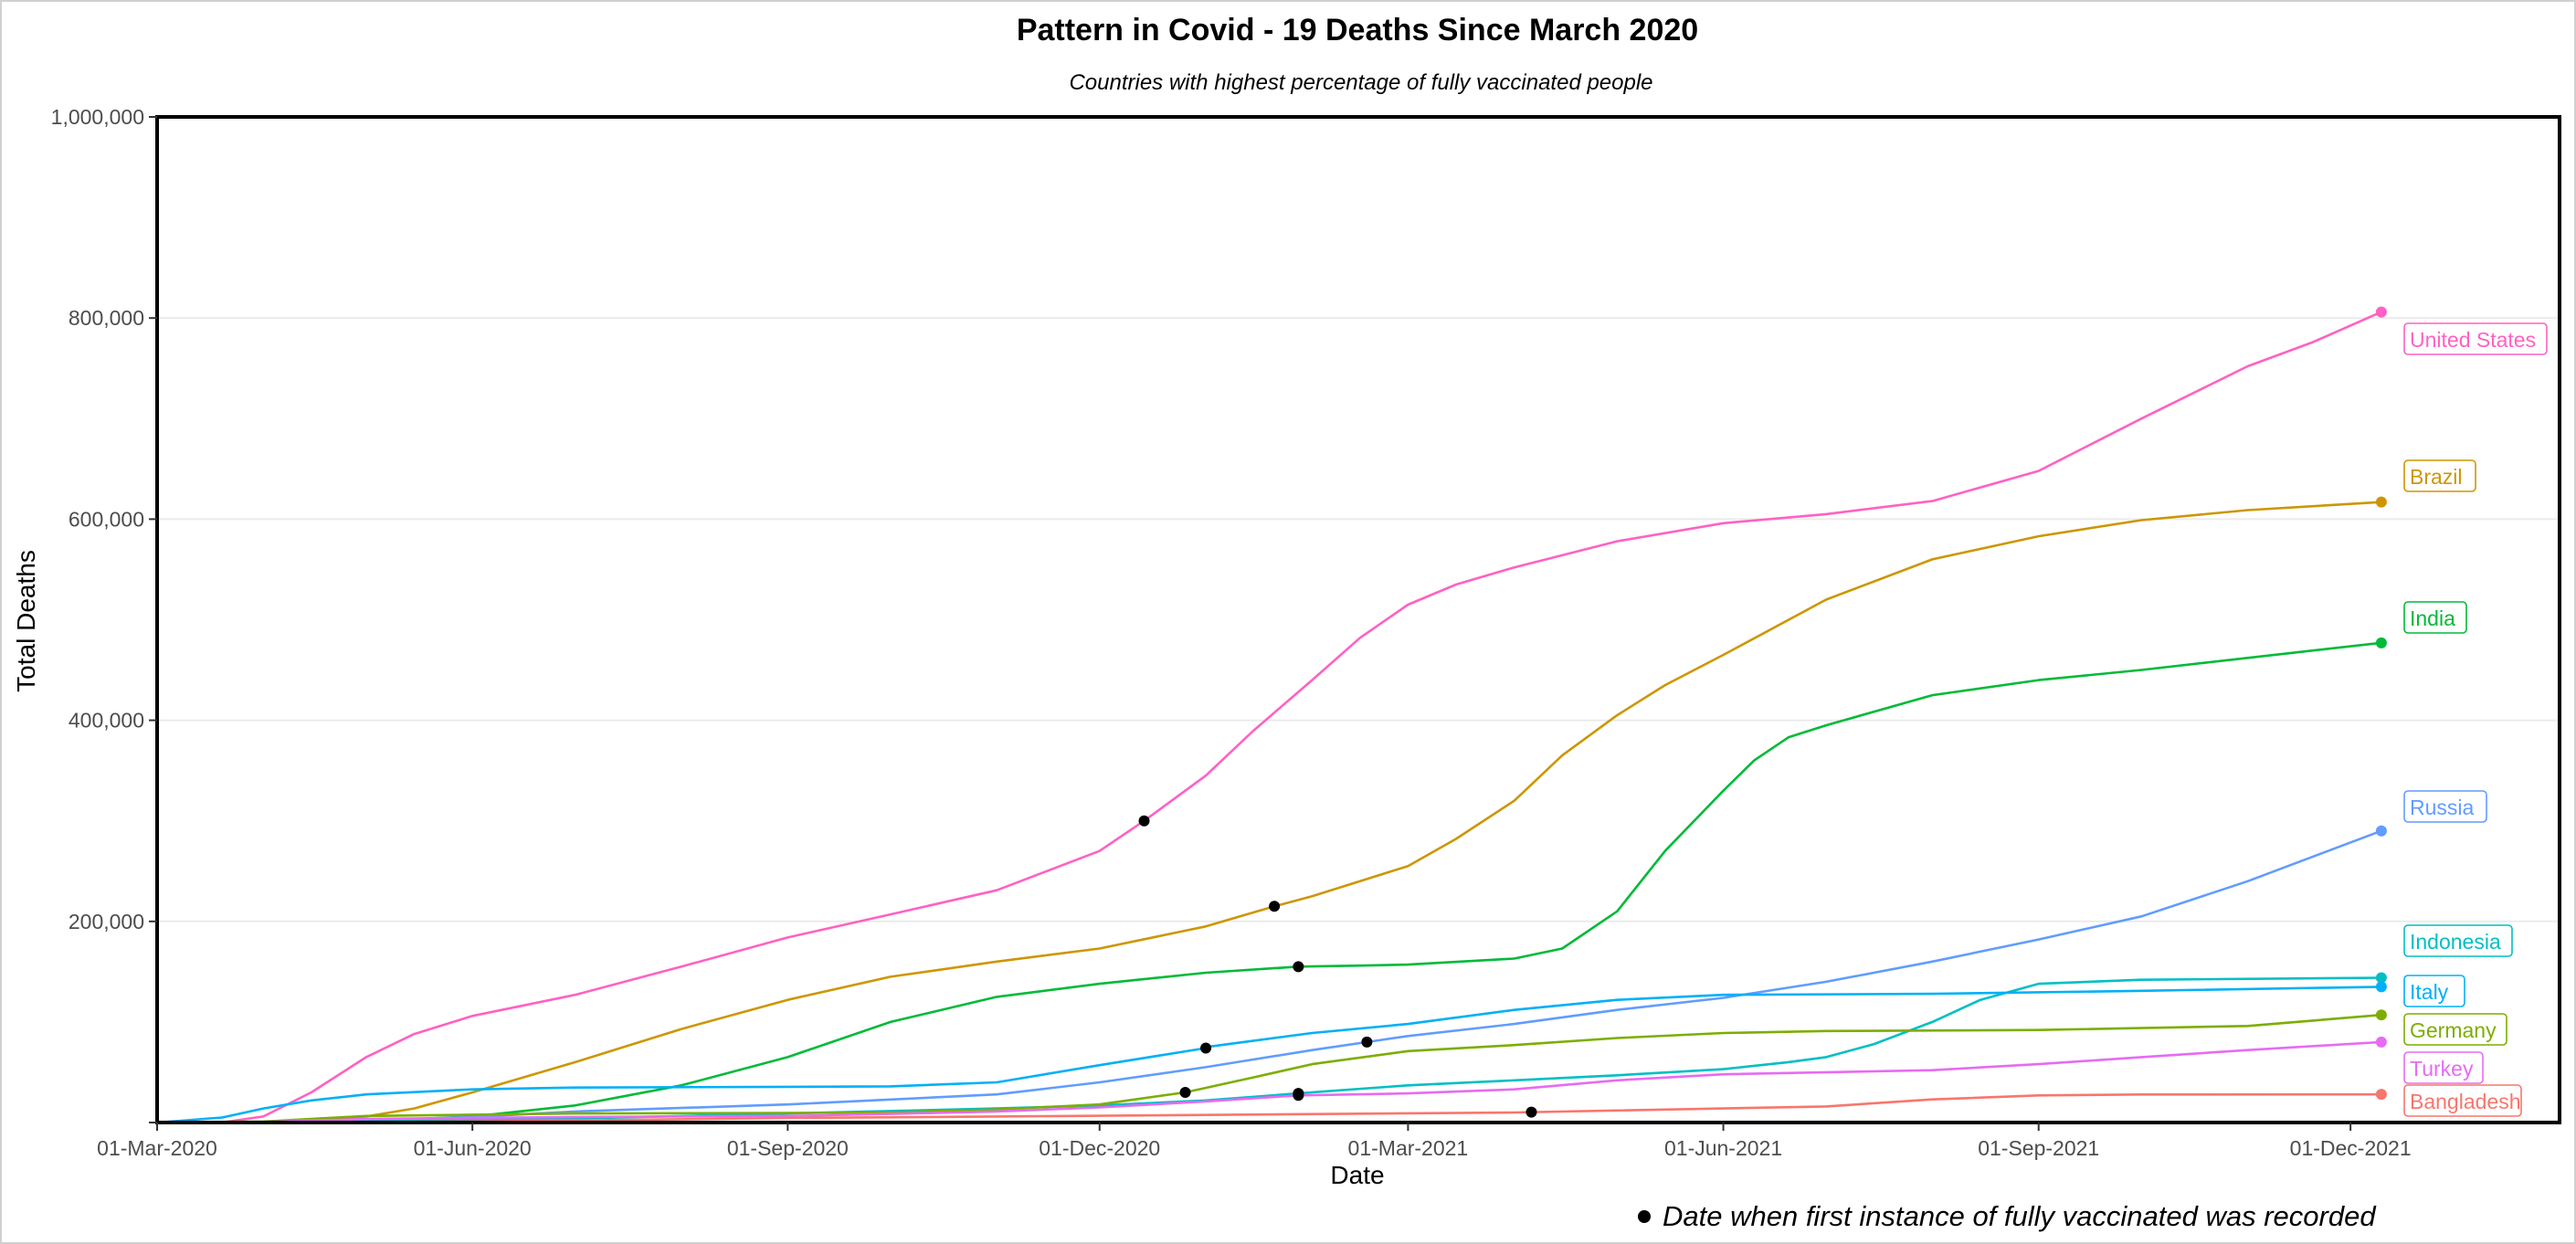 Image resolution: width=2576 pixels, height=1244 pixels. What do you see at coordinates (97, 117) in the screenshot?
I see `y-tick-label: 1,000,000` at bounding box center [97, 117].